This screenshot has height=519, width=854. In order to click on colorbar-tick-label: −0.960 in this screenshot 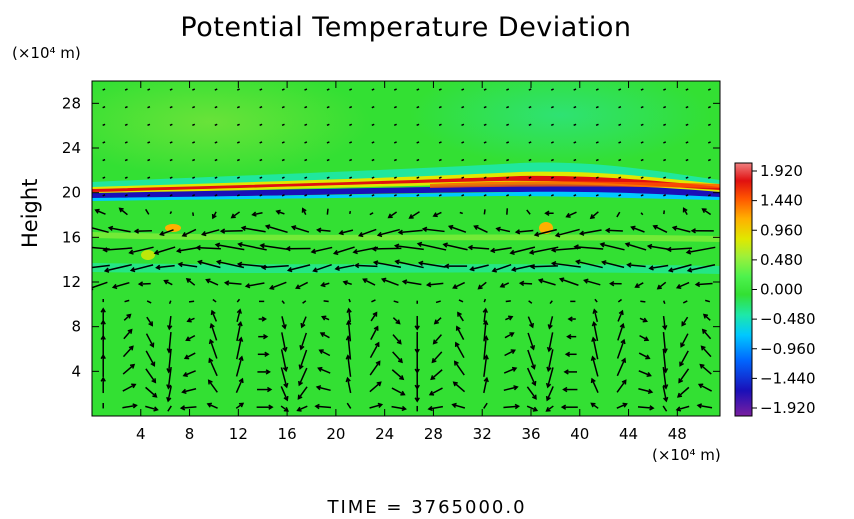, I will do `click(788, 349)`.